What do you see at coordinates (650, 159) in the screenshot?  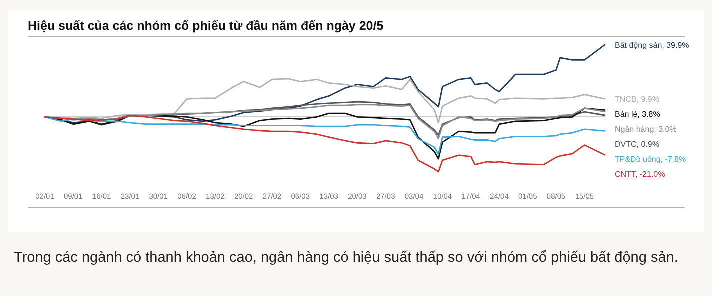 I see `text: TP&Đồ uống, -7.8%` at bounding box center [650, 159].